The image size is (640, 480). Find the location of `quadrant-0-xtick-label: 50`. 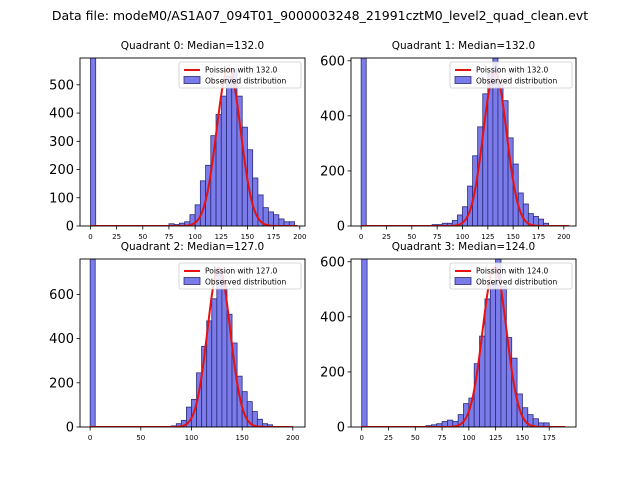

quadrant-0-xtick-label: 50 is located at coordinates (142, 237).